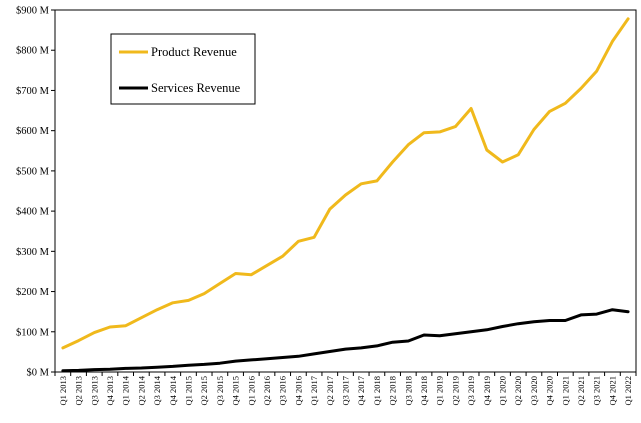 Image resolution: width=641 pixels, height=423 pixels. I want to click on x-tick-label: Q3 2015, so click(220, 391).